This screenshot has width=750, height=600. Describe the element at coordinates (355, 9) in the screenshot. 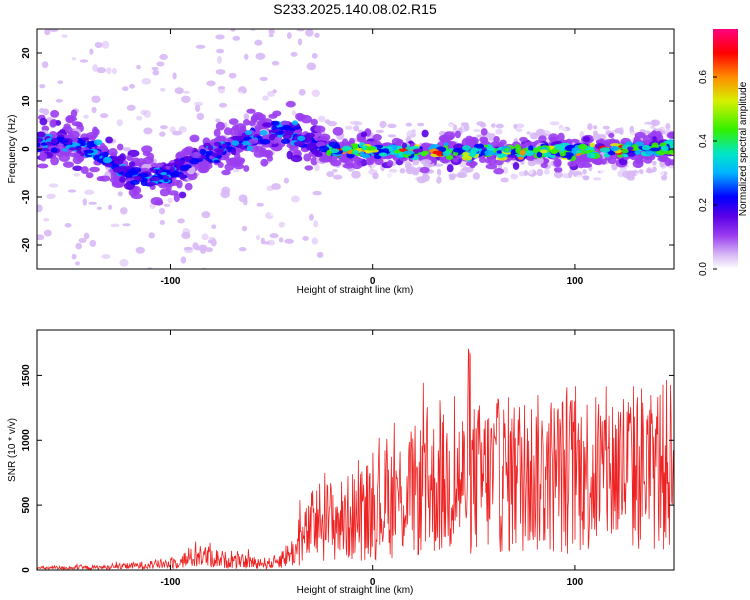

I see `figure-title: S233.2025.140.08.02.R15` at that location.